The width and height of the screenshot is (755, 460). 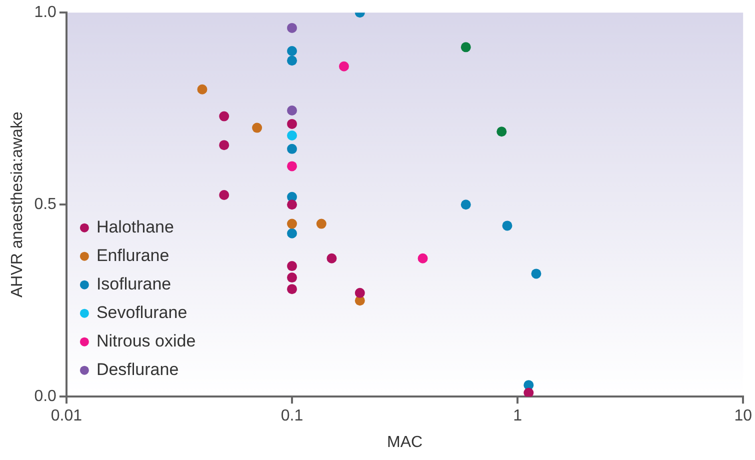 What do you see at coordinates (146, 341) in the screenshot?
I see `legend-label: Nitrous oxide` at bounding box center [146, 341].